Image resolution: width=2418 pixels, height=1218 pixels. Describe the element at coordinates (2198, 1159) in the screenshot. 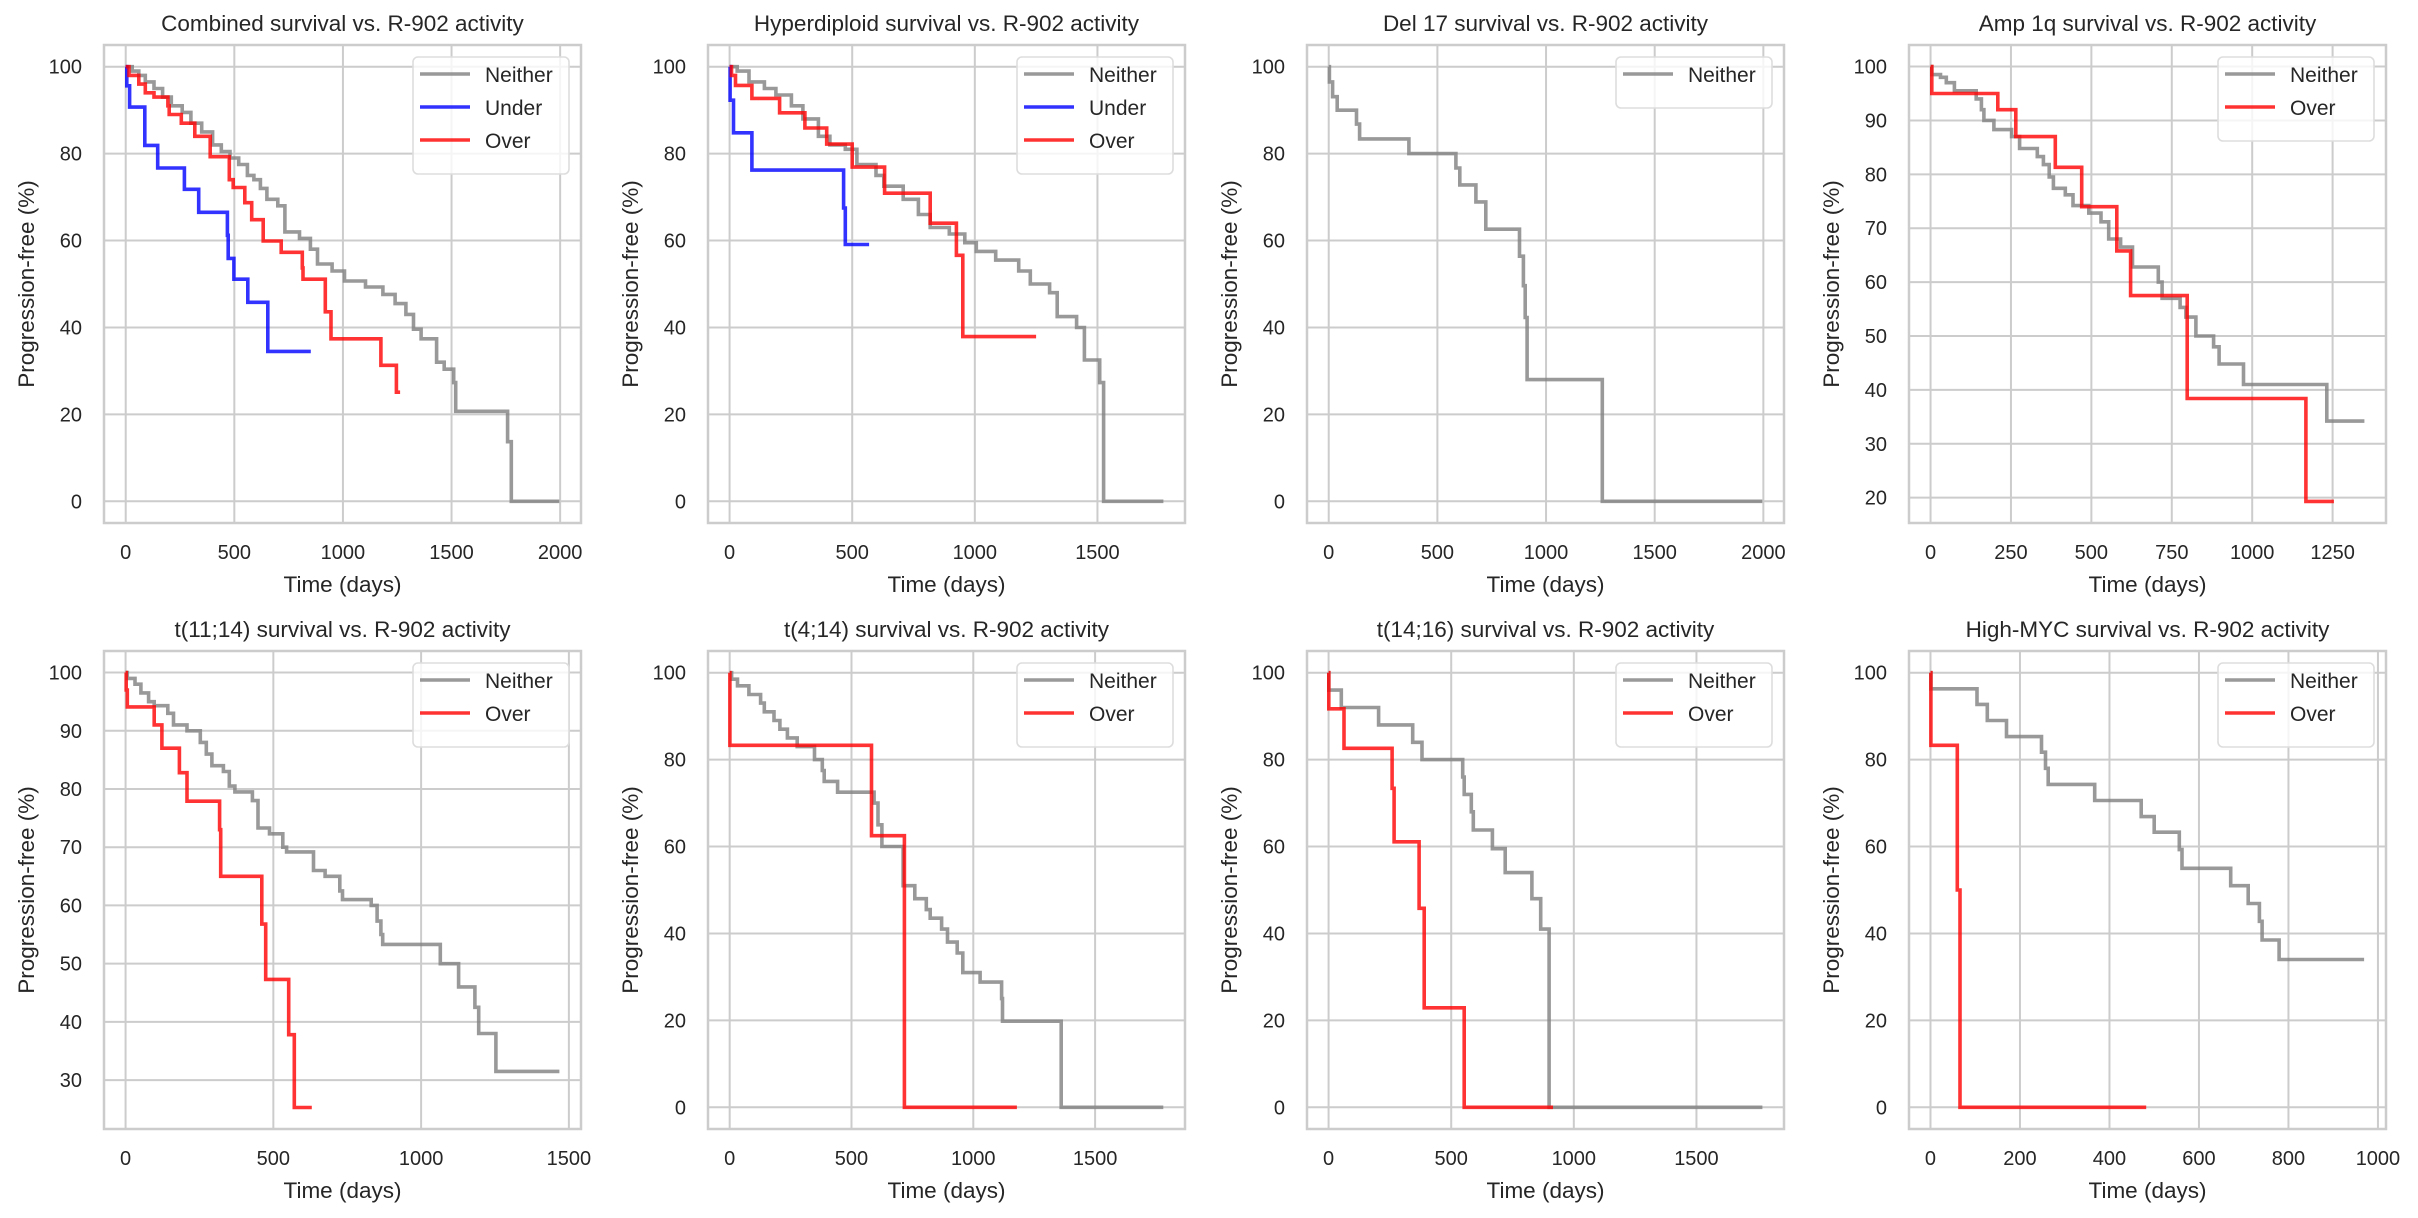

I see `x-tick-label: 600` at that location.